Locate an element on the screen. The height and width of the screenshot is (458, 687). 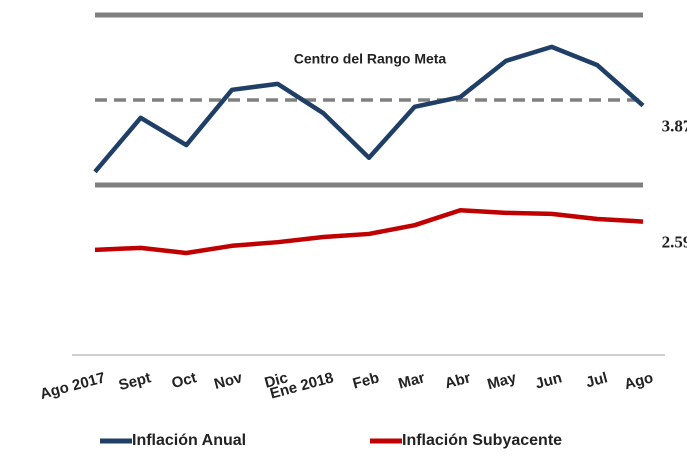
x-tick-label: Jun is located at coordinates (549, 380).